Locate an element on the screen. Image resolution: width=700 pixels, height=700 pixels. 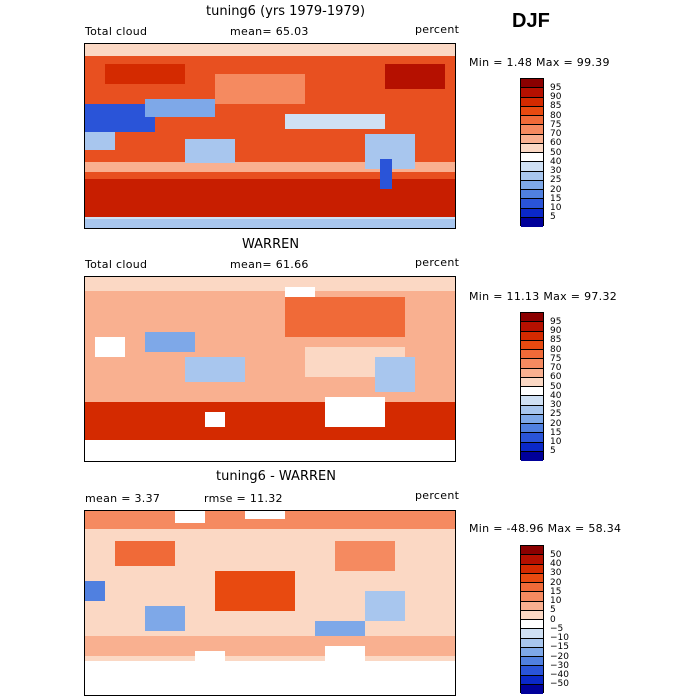
season-label: DJF is located at coordinates (531, 21).